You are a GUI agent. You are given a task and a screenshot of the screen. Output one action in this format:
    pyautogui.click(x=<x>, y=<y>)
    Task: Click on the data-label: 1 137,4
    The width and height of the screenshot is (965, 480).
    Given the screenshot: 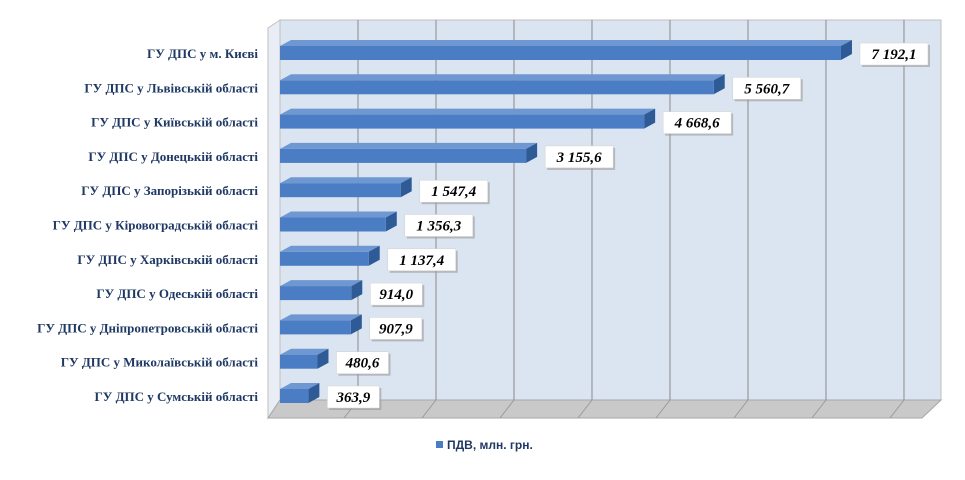 What is the action you would take?
    pyautogui.click(x=422, y=260)
    